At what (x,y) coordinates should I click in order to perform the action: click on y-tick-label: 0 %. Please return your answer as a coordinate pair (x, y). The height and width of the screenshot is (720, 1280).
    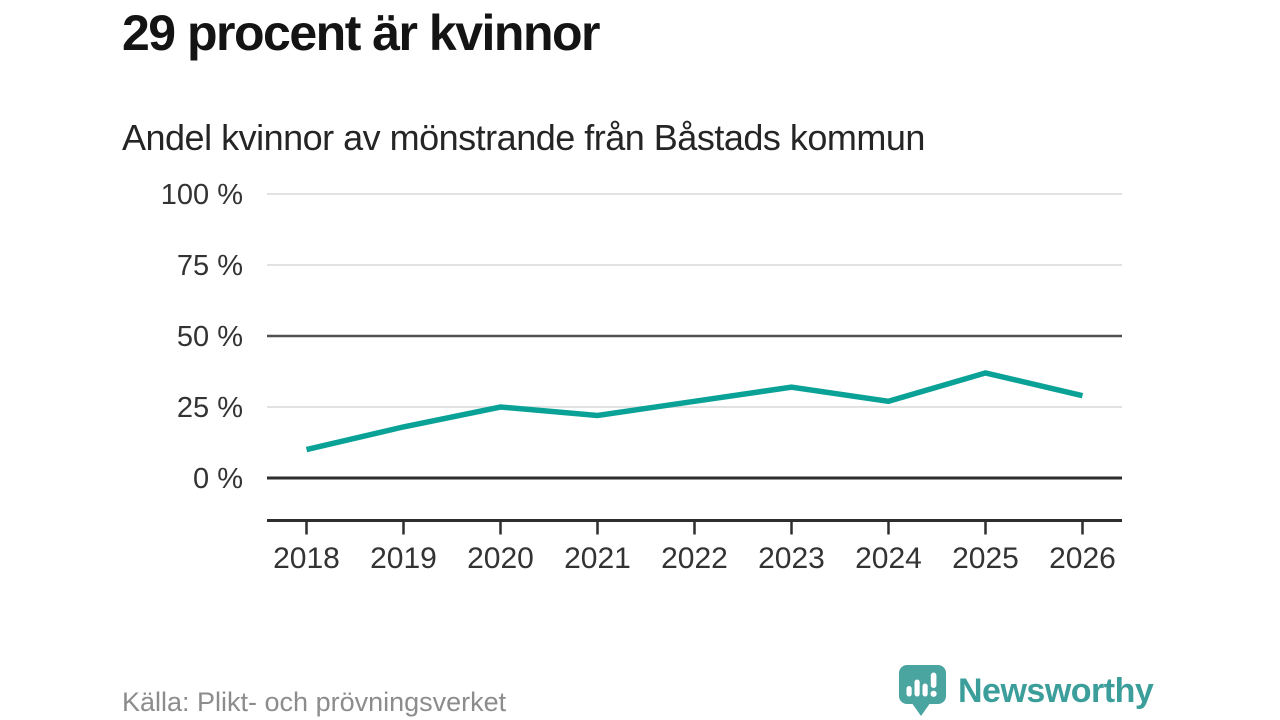
    Looking at the image, I should click on (218, 479).